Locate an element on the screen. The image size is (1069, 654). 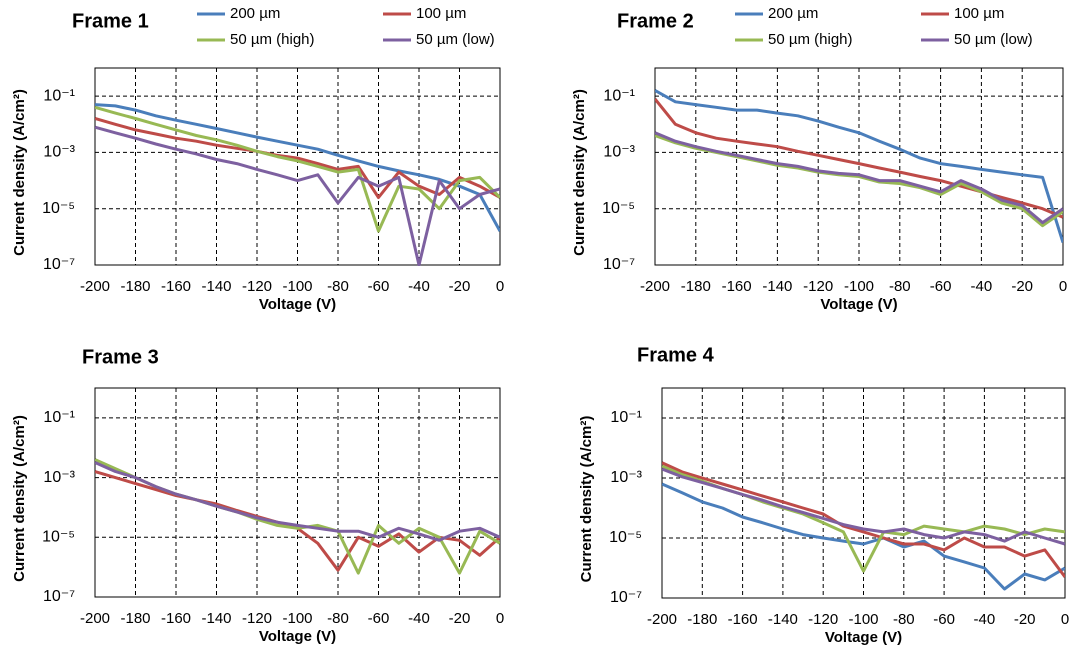
panel-title: Frame 1 is located at coordinates (110, 21).